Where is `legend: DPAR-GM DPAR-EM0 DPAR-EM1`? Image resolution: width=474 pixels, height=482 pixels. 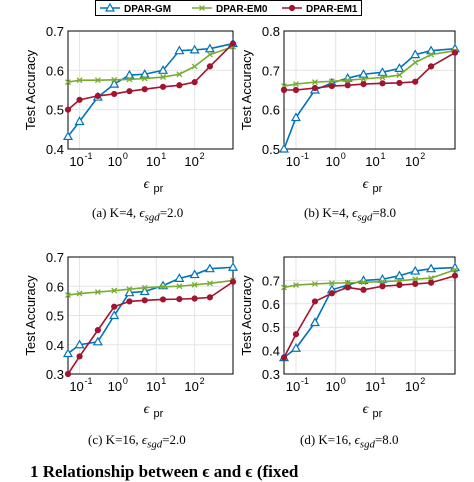 legend: DPAR-GM DPAR-EM0 DPAR-EM1 is located at coordinates (228, 8).